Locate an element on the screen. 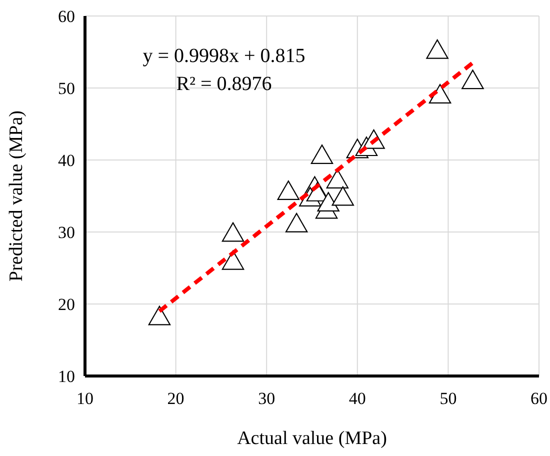 The height and width of the screenshot is (456, 550). x-tick-label: 30 is located at coordinates (267, 398).